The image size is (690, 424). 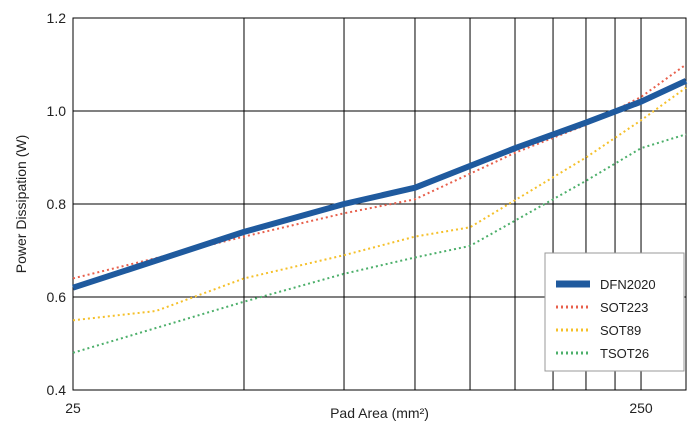 I want to click on y-tick-label-1: 0.6, so click(x=57, y=297).